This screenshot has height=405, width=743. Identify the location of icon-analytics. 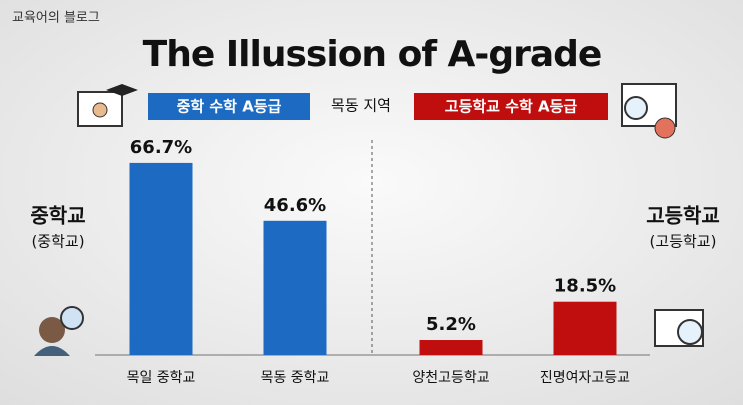
(649, 111).